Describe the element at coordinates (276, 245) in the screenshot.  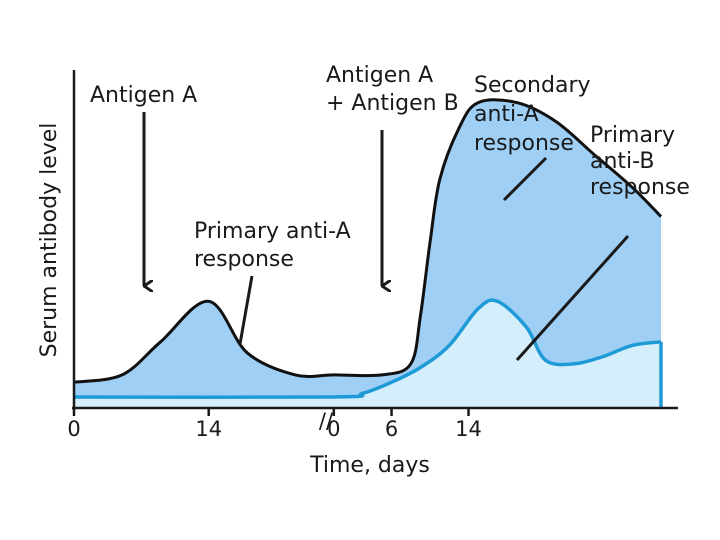
I see `annotation-primary-anti-a: Primary anti-A response` at that location.